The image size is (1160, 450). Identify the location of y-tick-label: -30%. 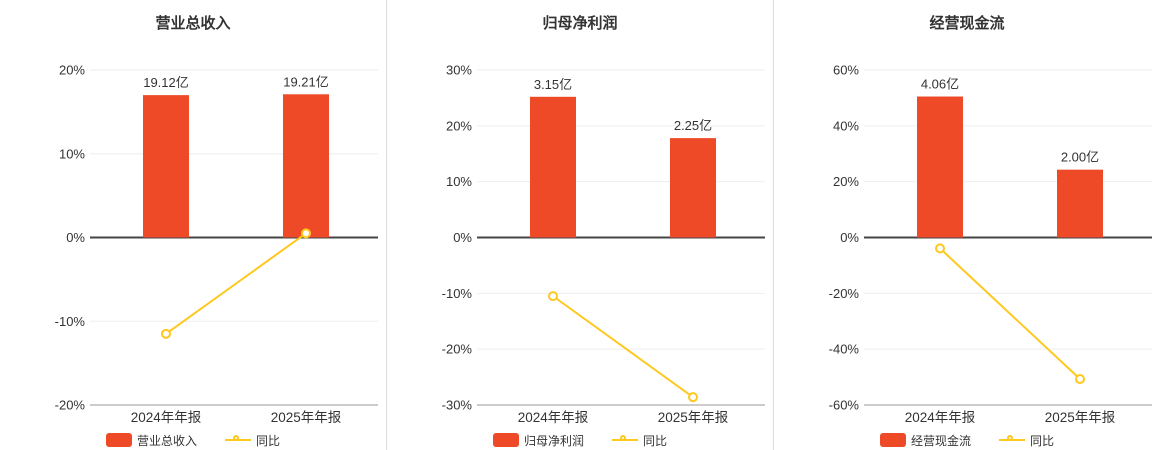
(457, 405).